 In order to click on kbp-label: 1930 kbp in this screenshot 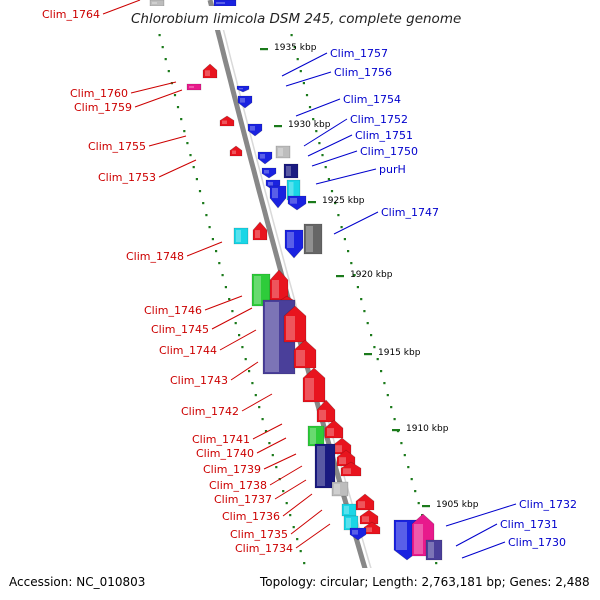, I will do `click(309, 125)`.